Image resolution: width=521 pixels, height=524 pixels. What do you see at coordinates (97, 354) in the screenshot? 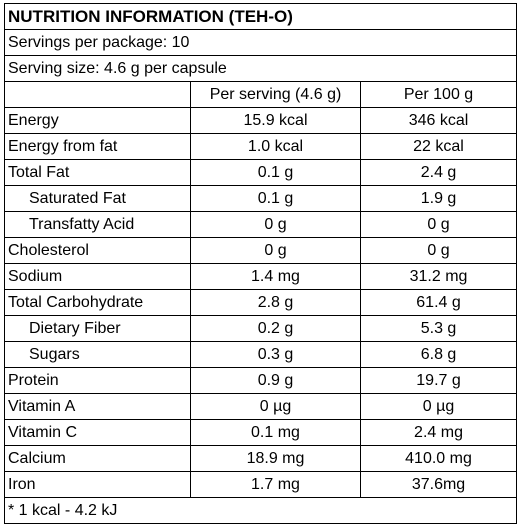
I see `nutrient-label: Sugars` at bounding box center [97, 354].